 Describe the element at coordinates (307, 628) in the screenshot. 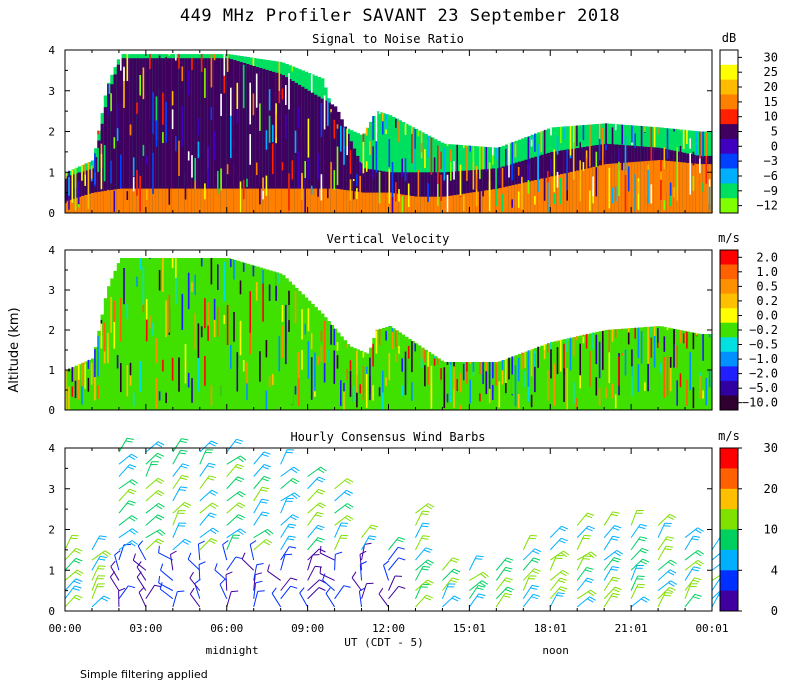

I see `x-tick-label: 09:00` at that location.